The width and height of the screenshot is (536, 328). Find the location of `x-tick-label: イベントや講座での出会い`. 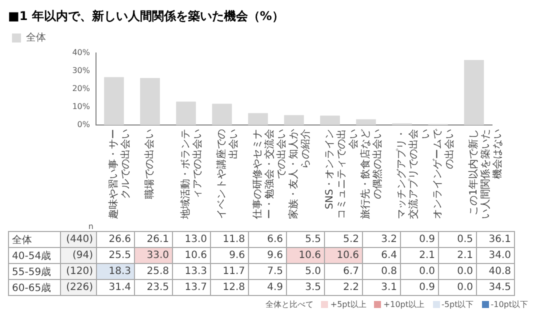

x-tick-label: イベントや講座での出会い is located at coordinates (228, 174).